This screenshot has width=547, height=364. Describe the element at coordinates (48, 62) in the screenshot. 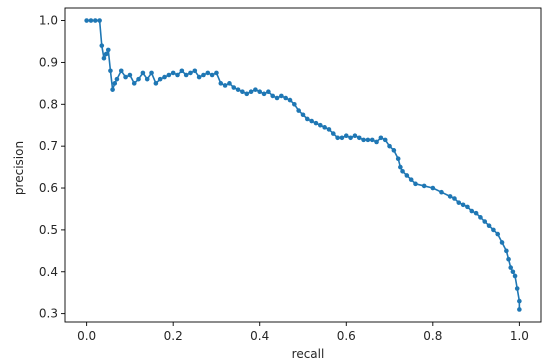

I see `y-tick-label: 0.9` at that location.